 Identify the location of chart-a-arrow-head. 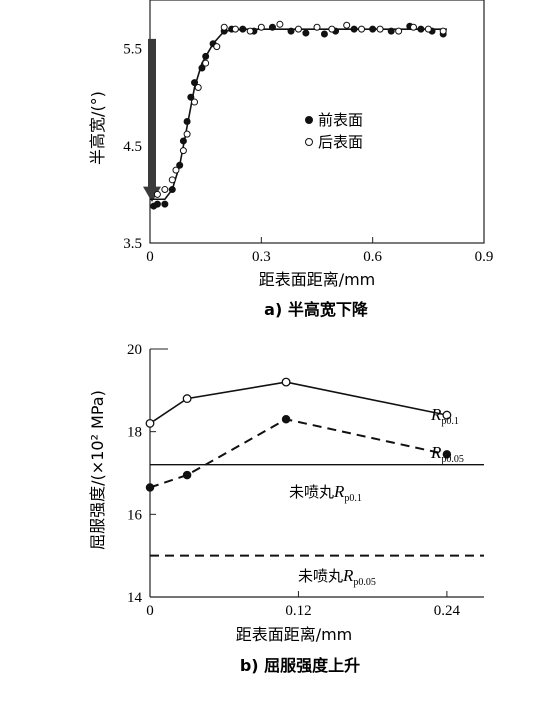
(152, 194).